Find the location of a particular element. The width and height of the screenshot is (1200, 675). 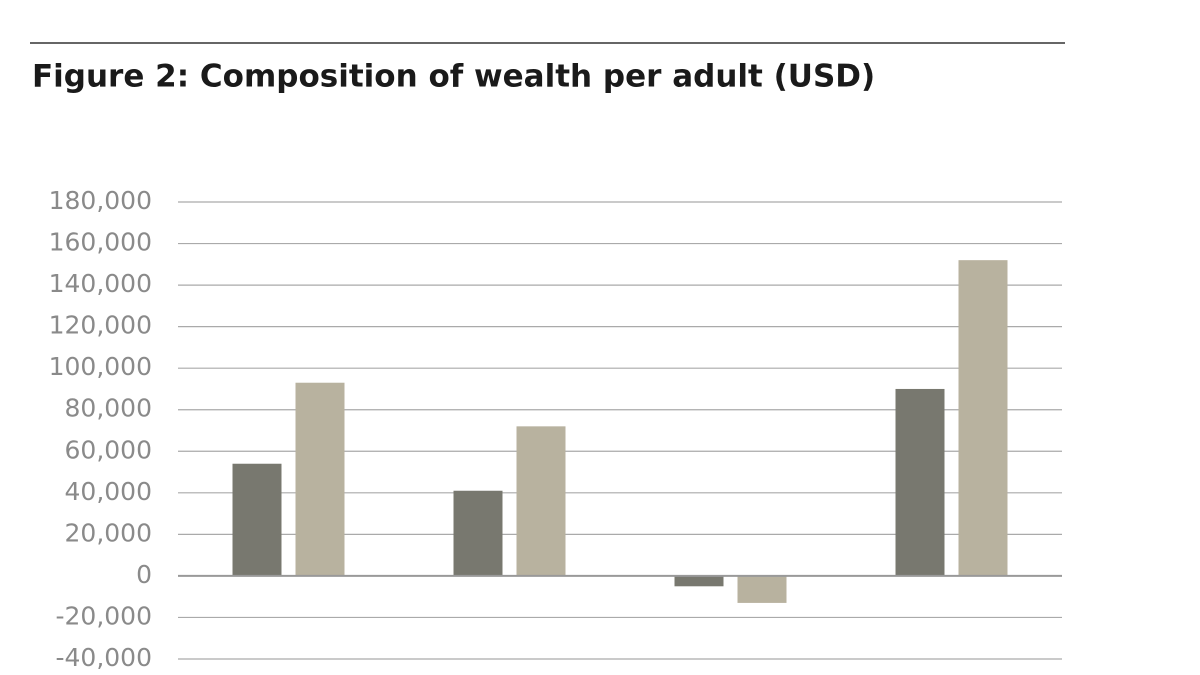

y-tick-label: 160,000 is located at coordinates (100, 242).